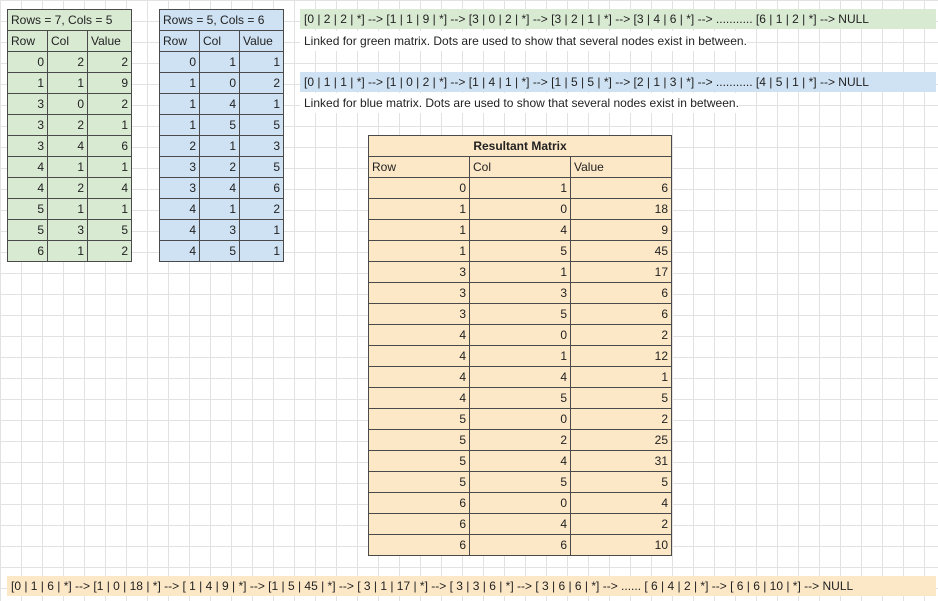 Image resolution: width=938 pixels, height=601 pixels. I want to click on result-col-header-value: Value, so click(621, 167).